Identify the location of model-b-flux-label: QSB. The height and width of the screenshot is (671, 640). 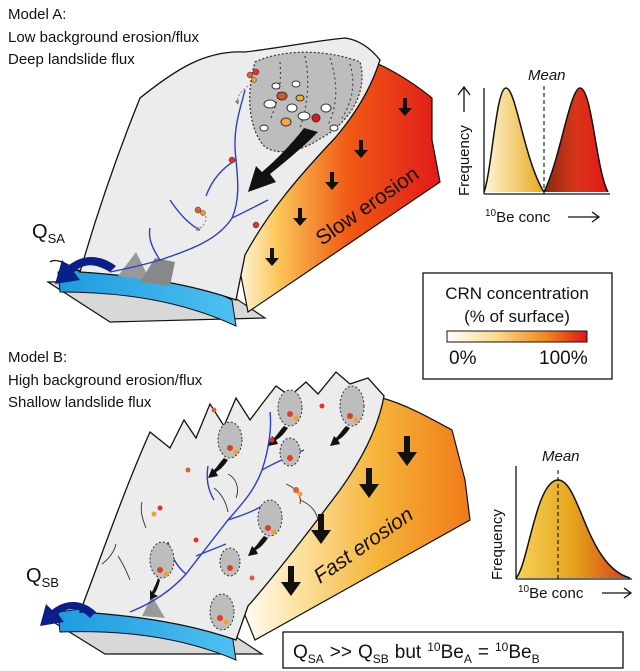
(42, 577).